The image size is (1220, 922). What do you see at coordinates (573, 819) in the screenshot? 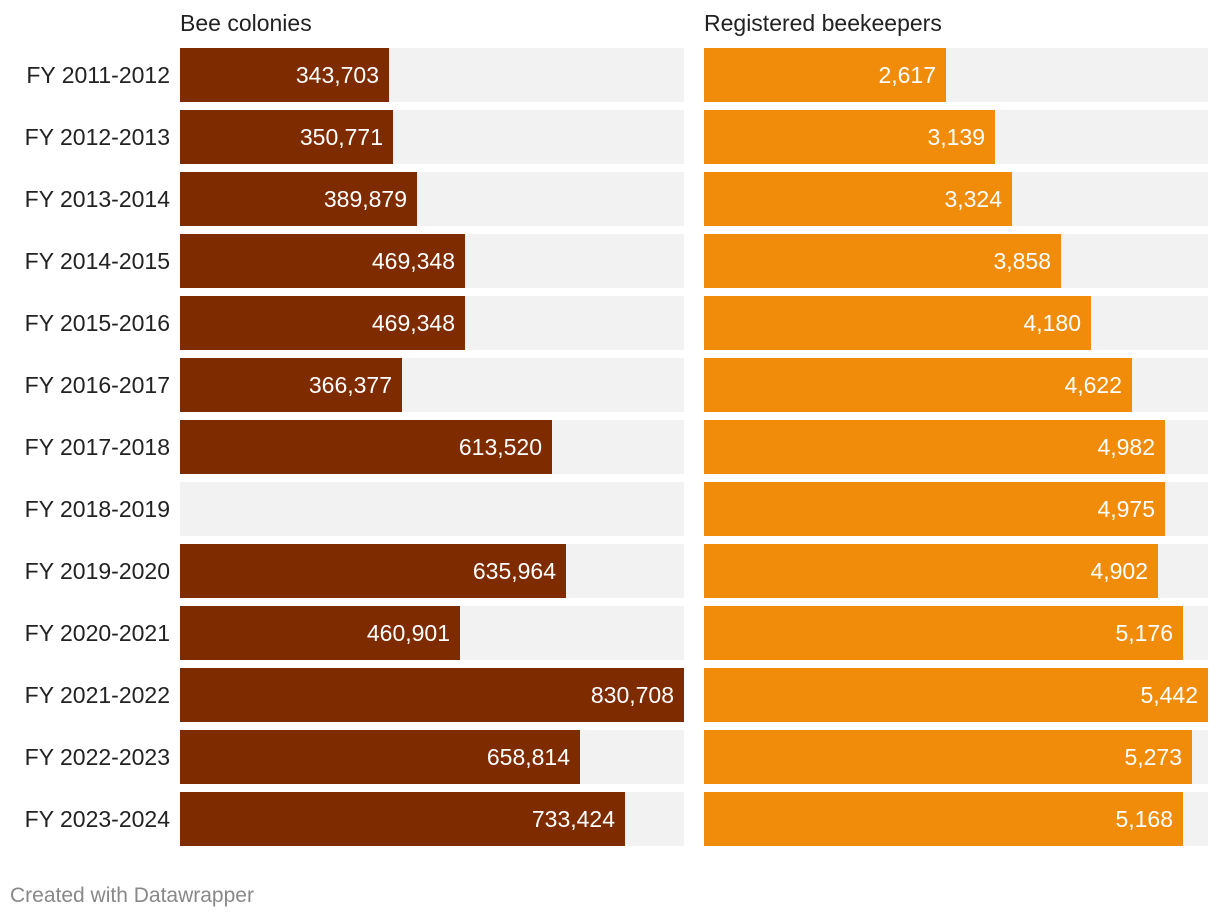
I see `bar-value-label: 733,424` at bounding box center [573, 819].